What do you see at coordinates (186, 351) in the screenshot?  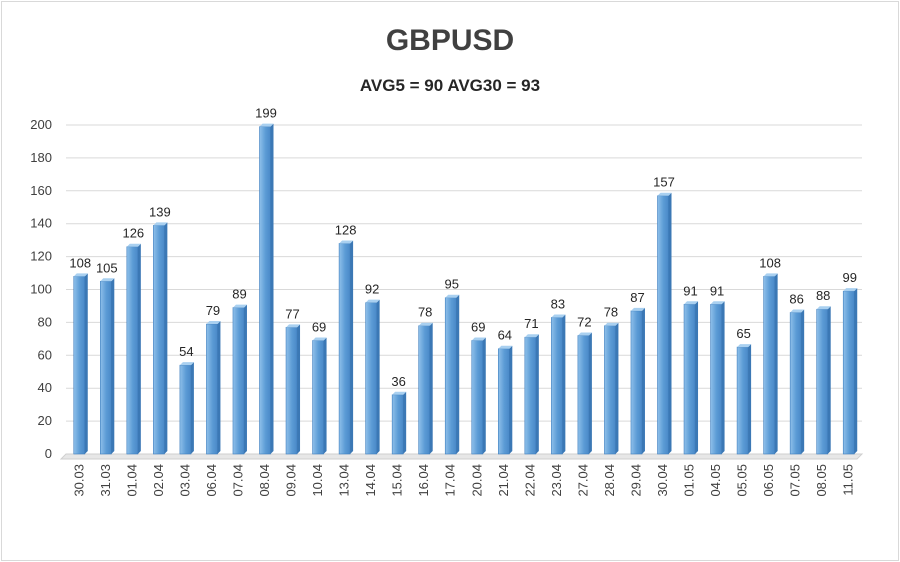 I see `data-label: 54` at bounding box center [186, 351].